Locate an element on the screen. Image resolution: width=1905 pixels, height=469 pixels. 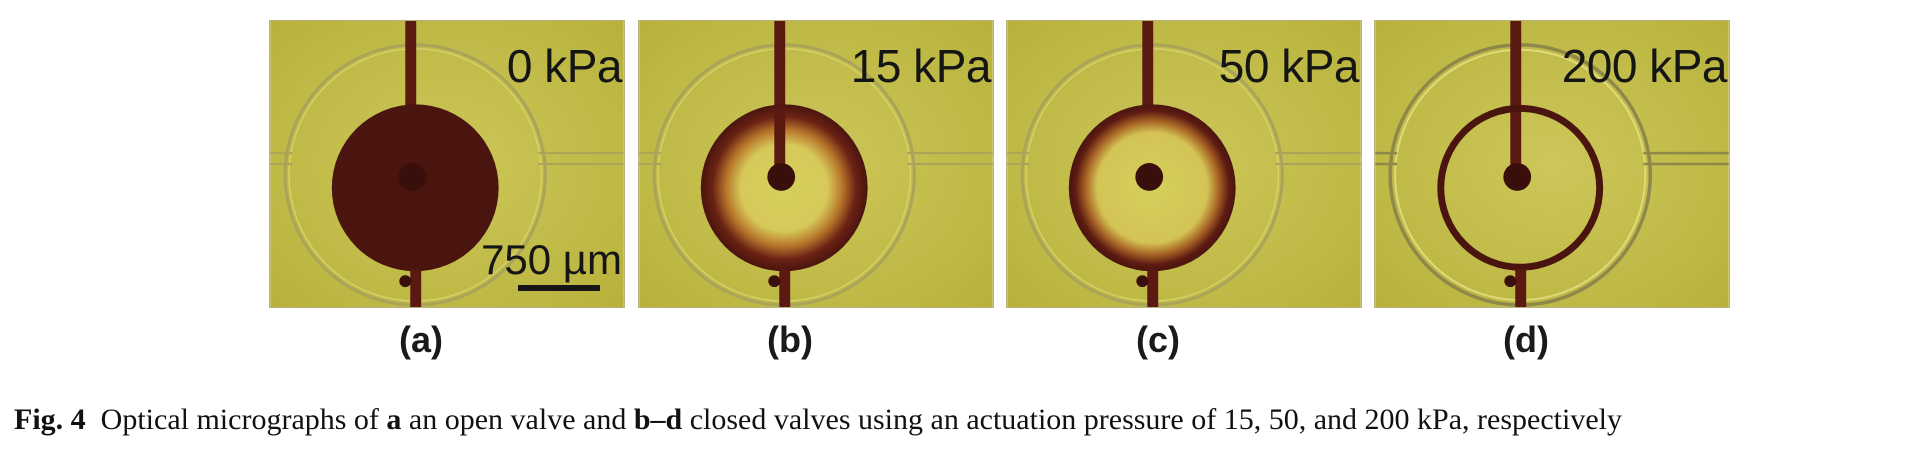
pressure-label: 50 kPa is located at coordinates (1289, 66).